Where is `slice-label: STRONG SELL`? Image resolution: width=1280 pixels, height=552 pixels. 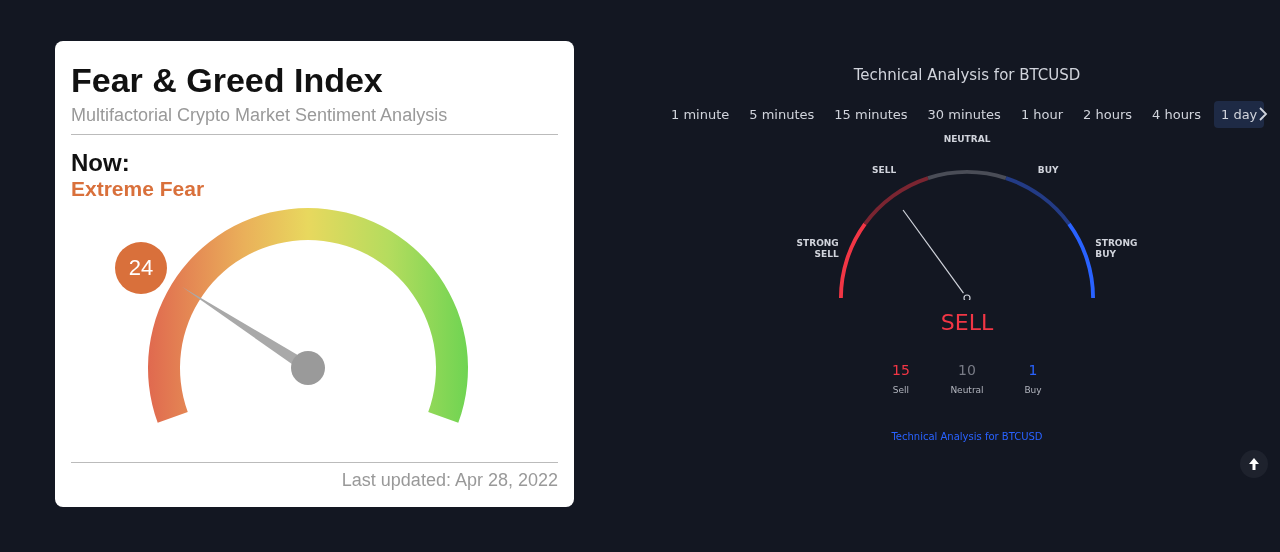 slice-label: STRONG SELL is located at coordinates (817, 249).